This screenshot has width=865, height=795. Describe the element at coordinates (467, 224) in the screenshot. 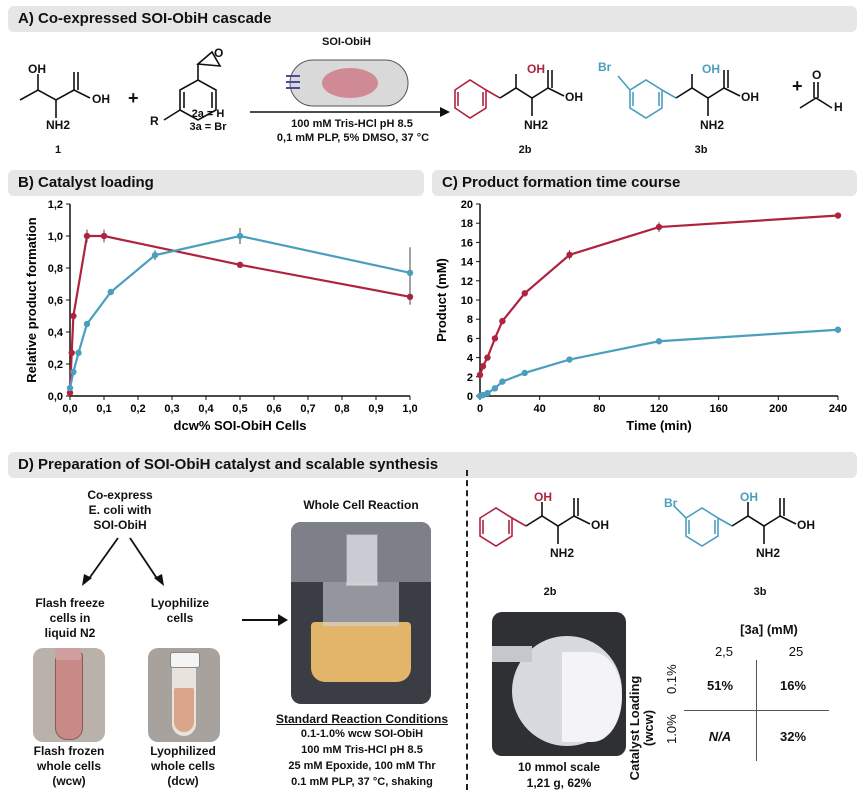

I see `y-tick-label: 18` at that location.